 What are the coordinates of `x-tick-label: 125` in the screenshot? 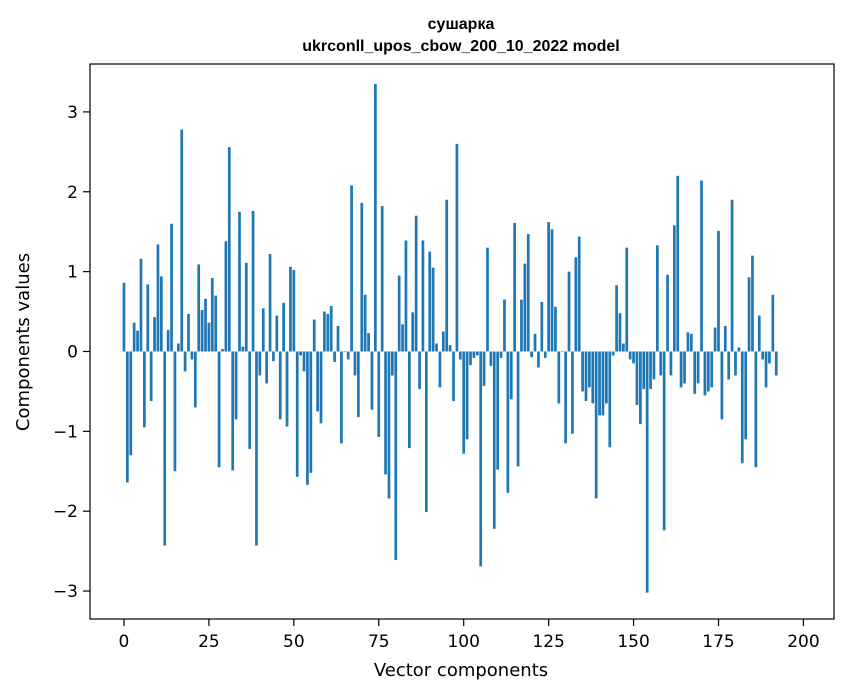 It's located at (548, 642).